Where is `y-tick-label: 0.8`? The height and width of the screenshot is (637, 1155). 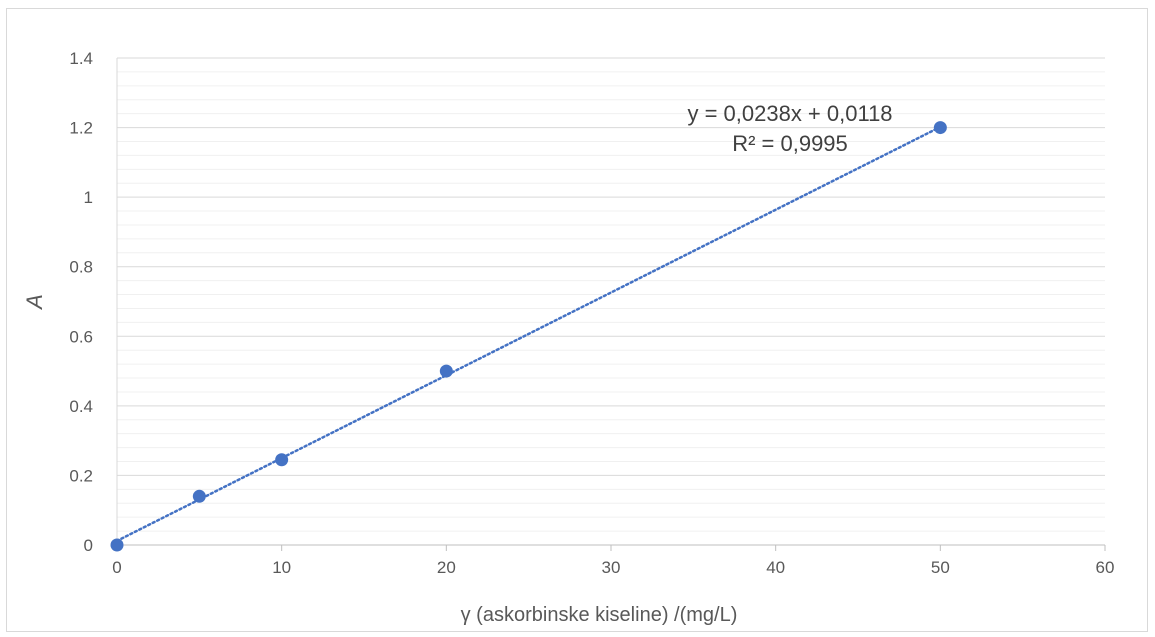 y-tick-label: 0.8 is located at coordinates (81, 267).